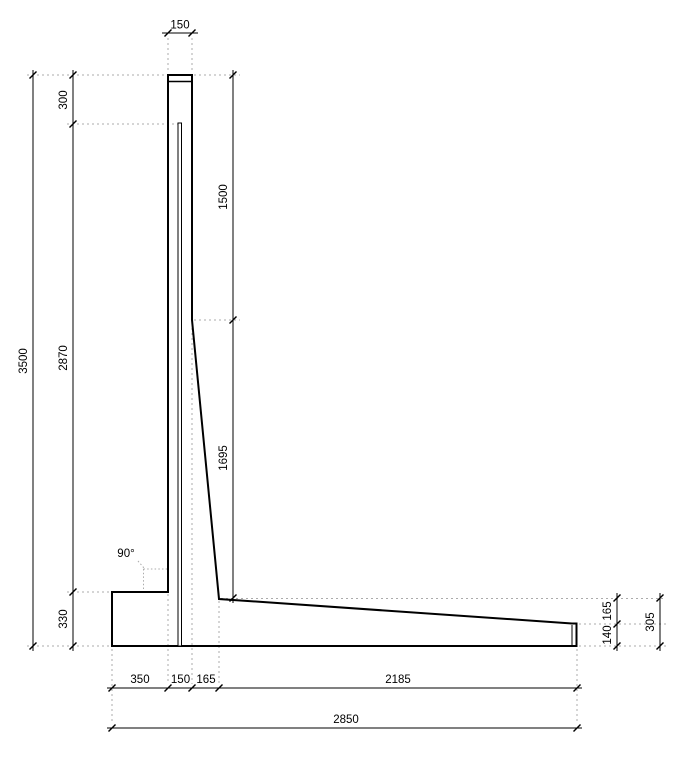  I want to click on dim-total-height-label: 3500, so click(24, 361).